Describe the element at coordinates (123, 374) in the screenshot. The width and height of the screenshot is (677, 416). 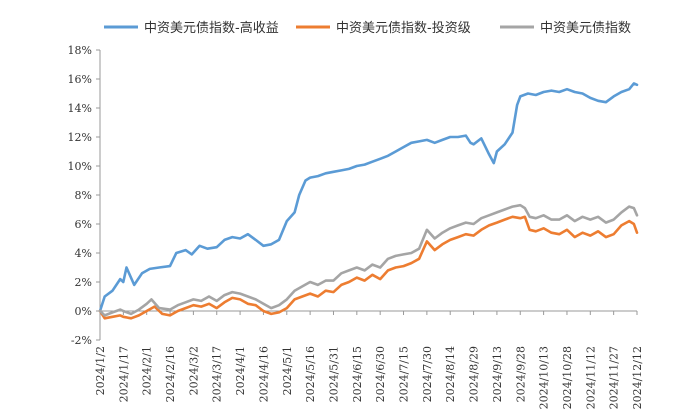
I see `x-tick-label: 2024/1/17` at that location.